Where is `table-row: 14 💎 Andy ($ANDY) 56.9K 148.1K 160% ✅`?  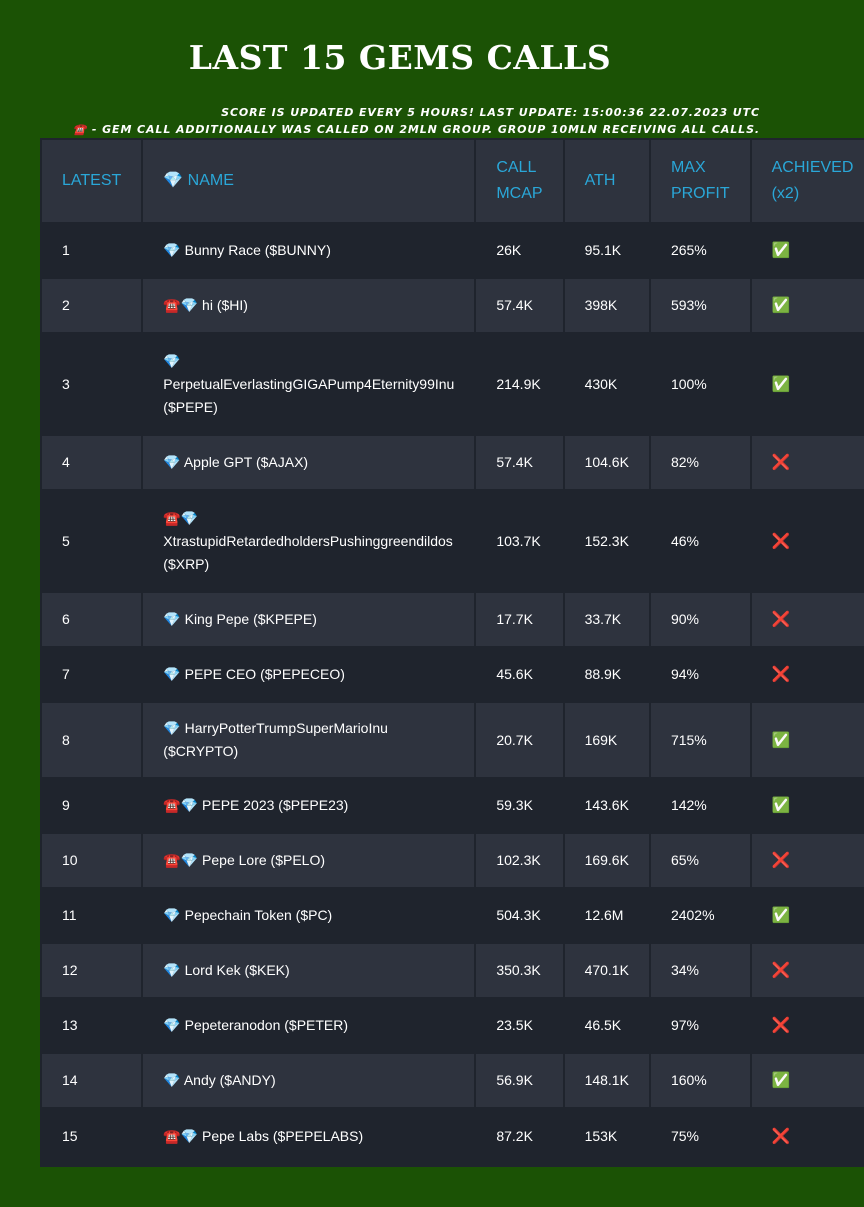
table-row: 14 💎 Andy ($ANDY) 56.9K 148.1K 160% ✅ is located at coordinates (453, 1080).